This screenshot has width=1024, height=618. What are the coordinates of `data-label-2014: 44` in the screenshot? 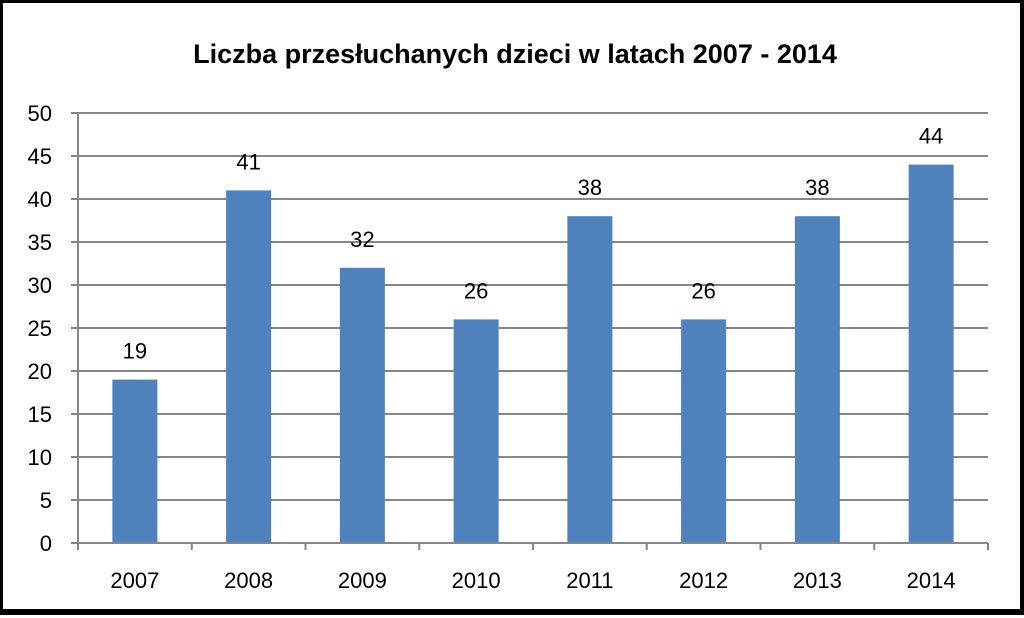 It's located at (931, 136).